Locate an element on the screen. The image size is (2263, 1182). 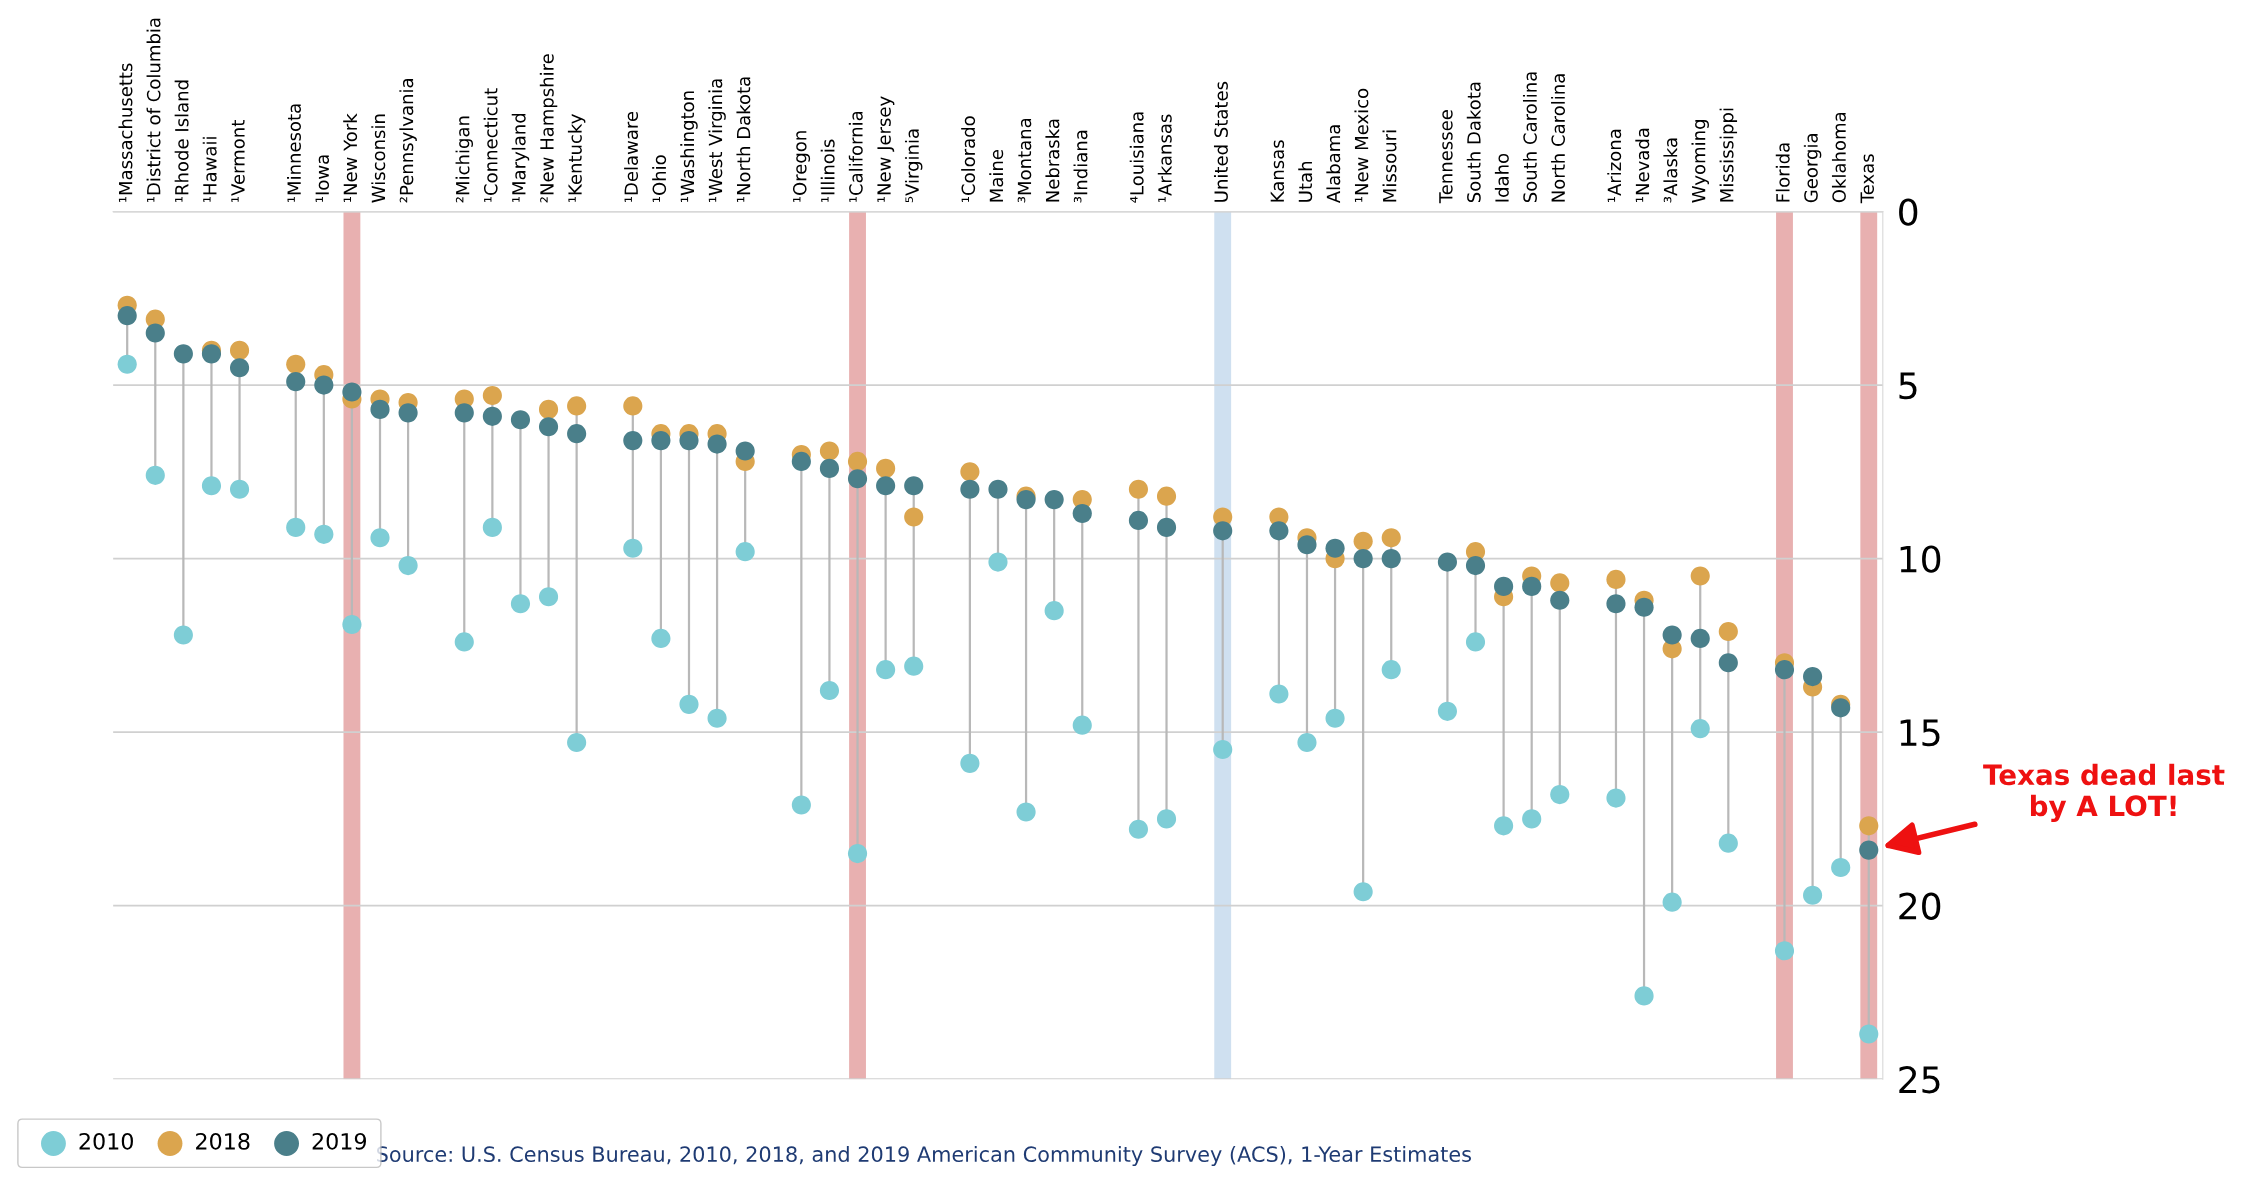
x-tick-label: ⁵Virginia is located at coordinates (913, 166).